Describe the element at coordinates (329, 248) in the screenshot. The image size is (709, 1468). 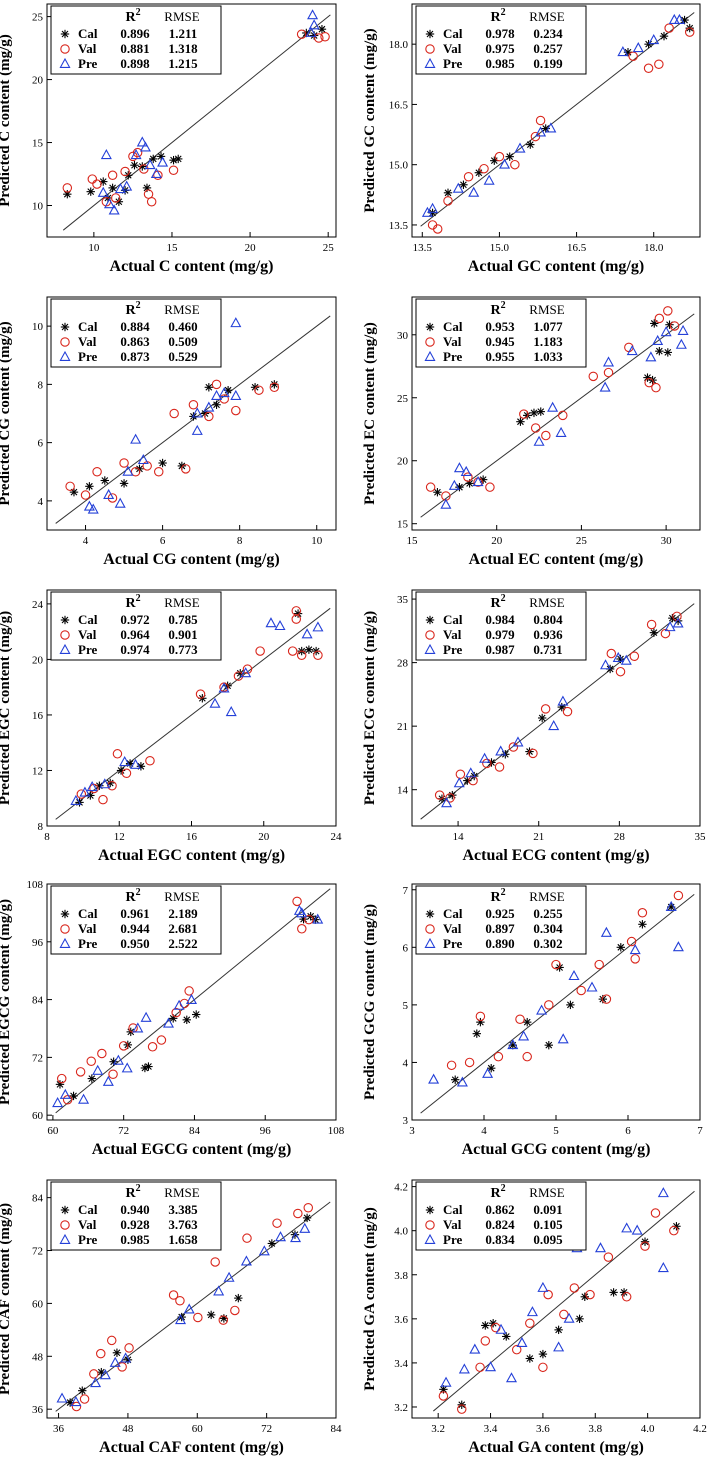
I see `x-tick-label: 25` at that location.